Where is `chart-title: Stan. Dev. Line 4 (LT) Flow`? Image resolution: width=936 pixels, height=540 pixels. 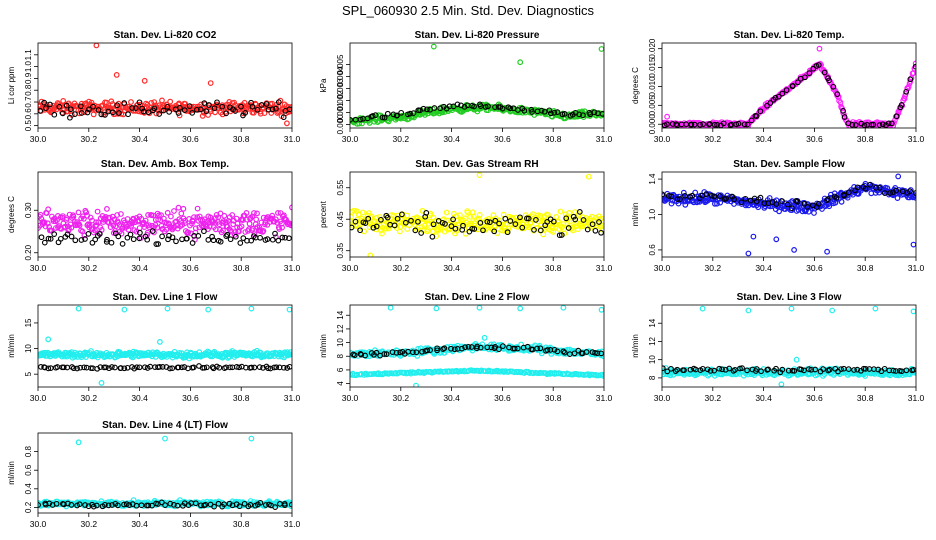
chart-title: Stan. Dev. Line 4 (LT) Flow is located at coordinates (165, 425).